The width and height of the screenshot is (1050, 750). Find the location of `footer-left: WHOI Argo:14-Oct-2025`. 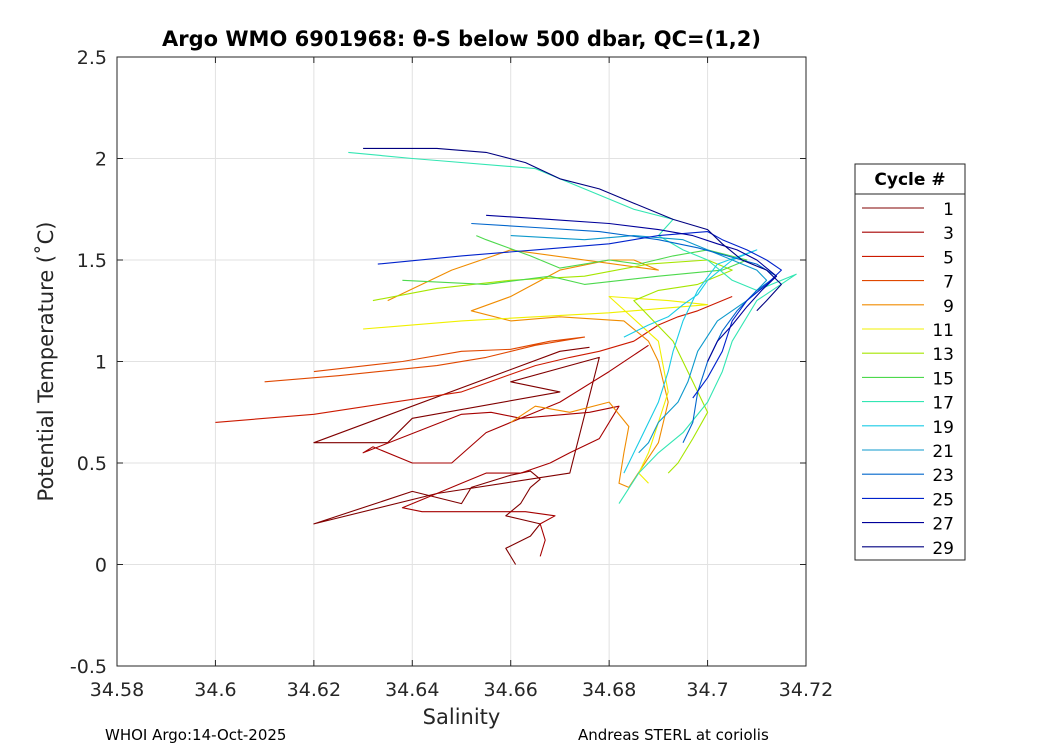

footer-left: WHOI Argo:14-Oct-2025 is located at coordinates (196, 735).